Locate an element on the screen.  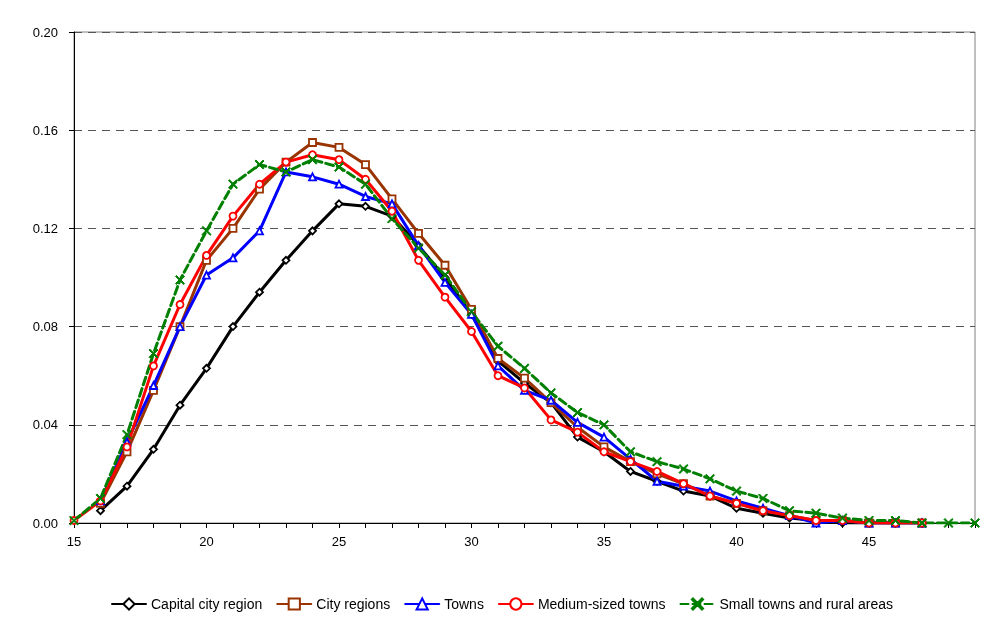
y-tick-label: 0.08 is located at coordinates (45, 327).